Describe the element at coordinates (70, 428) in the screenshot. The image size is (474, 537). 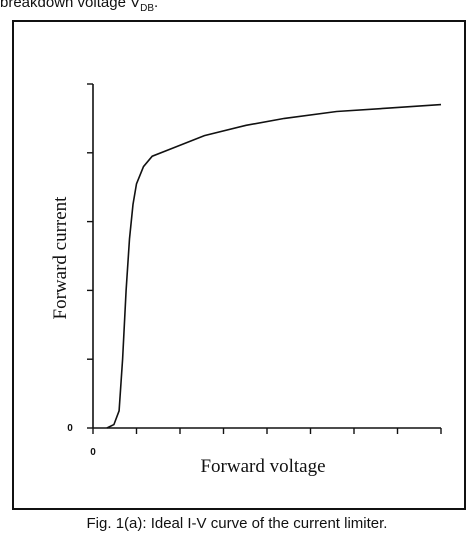
I see `y-tick-label-zero: 0` at that location.